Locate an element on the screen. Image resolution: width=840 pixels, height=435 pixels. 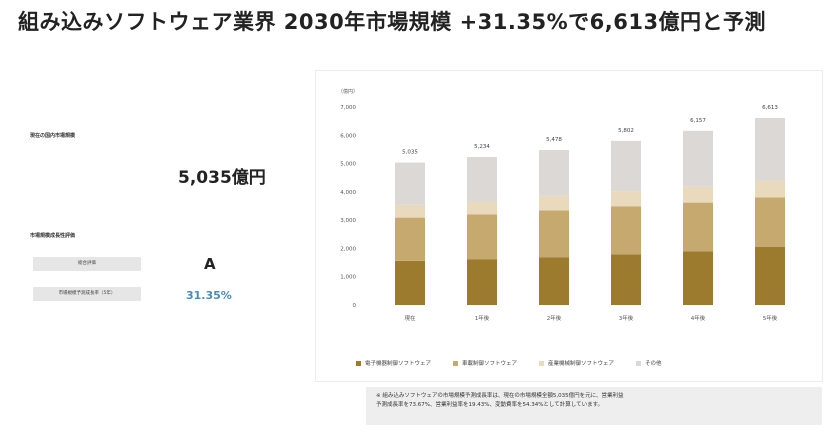
overall-eval-pill: 総合評価 is located at coordinates (87, 264).